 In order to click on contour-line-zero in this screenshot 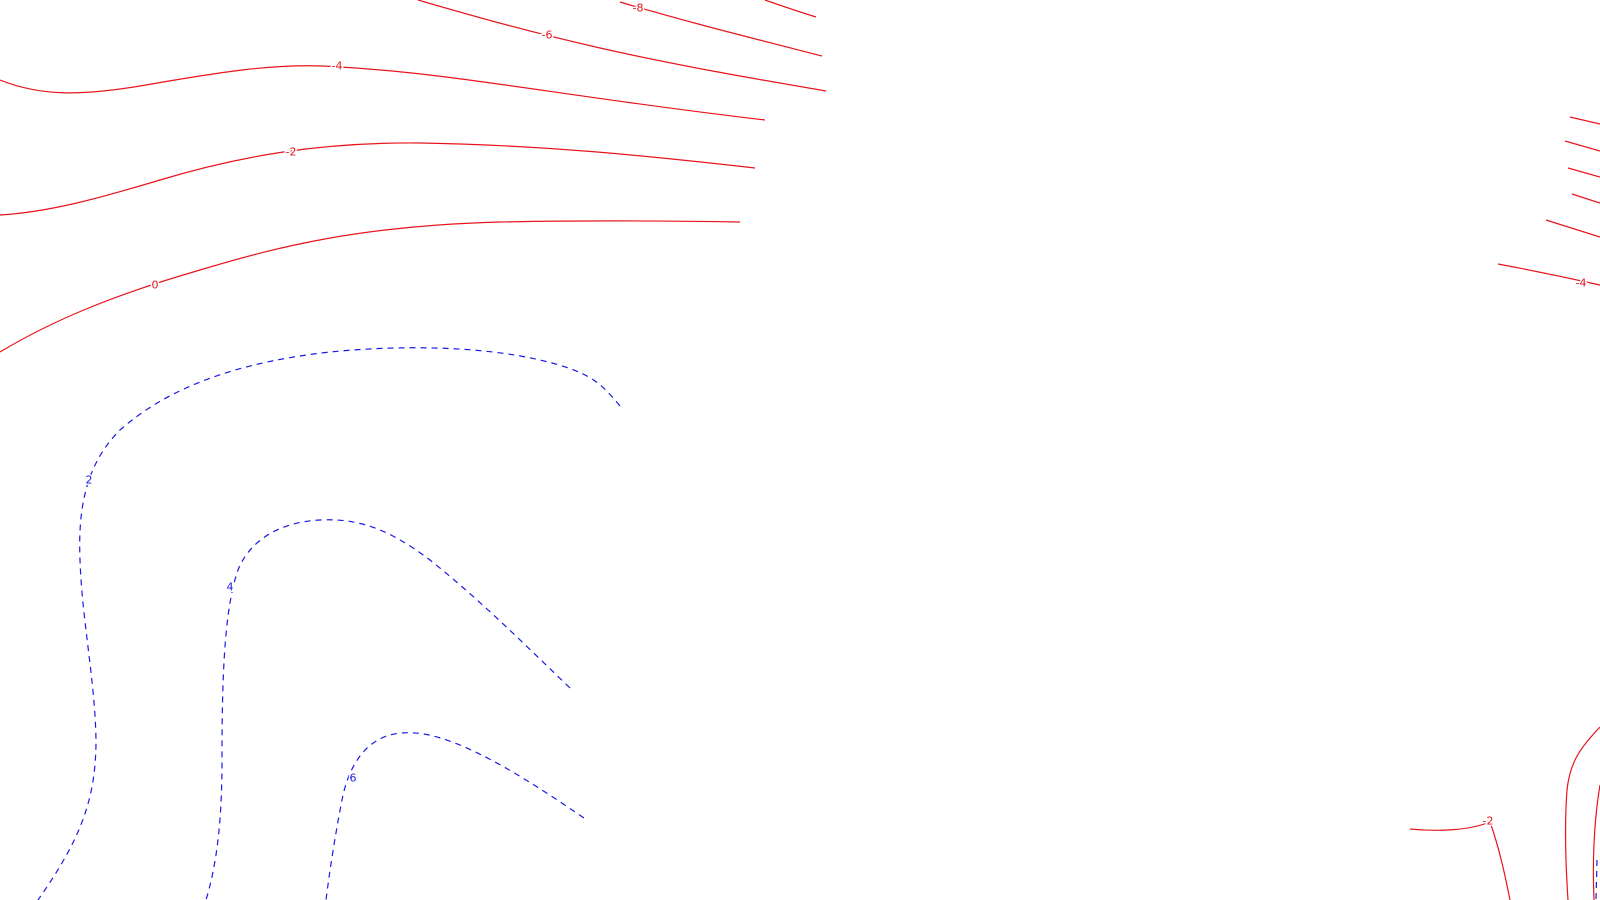, I will do `click(370, 286)`.